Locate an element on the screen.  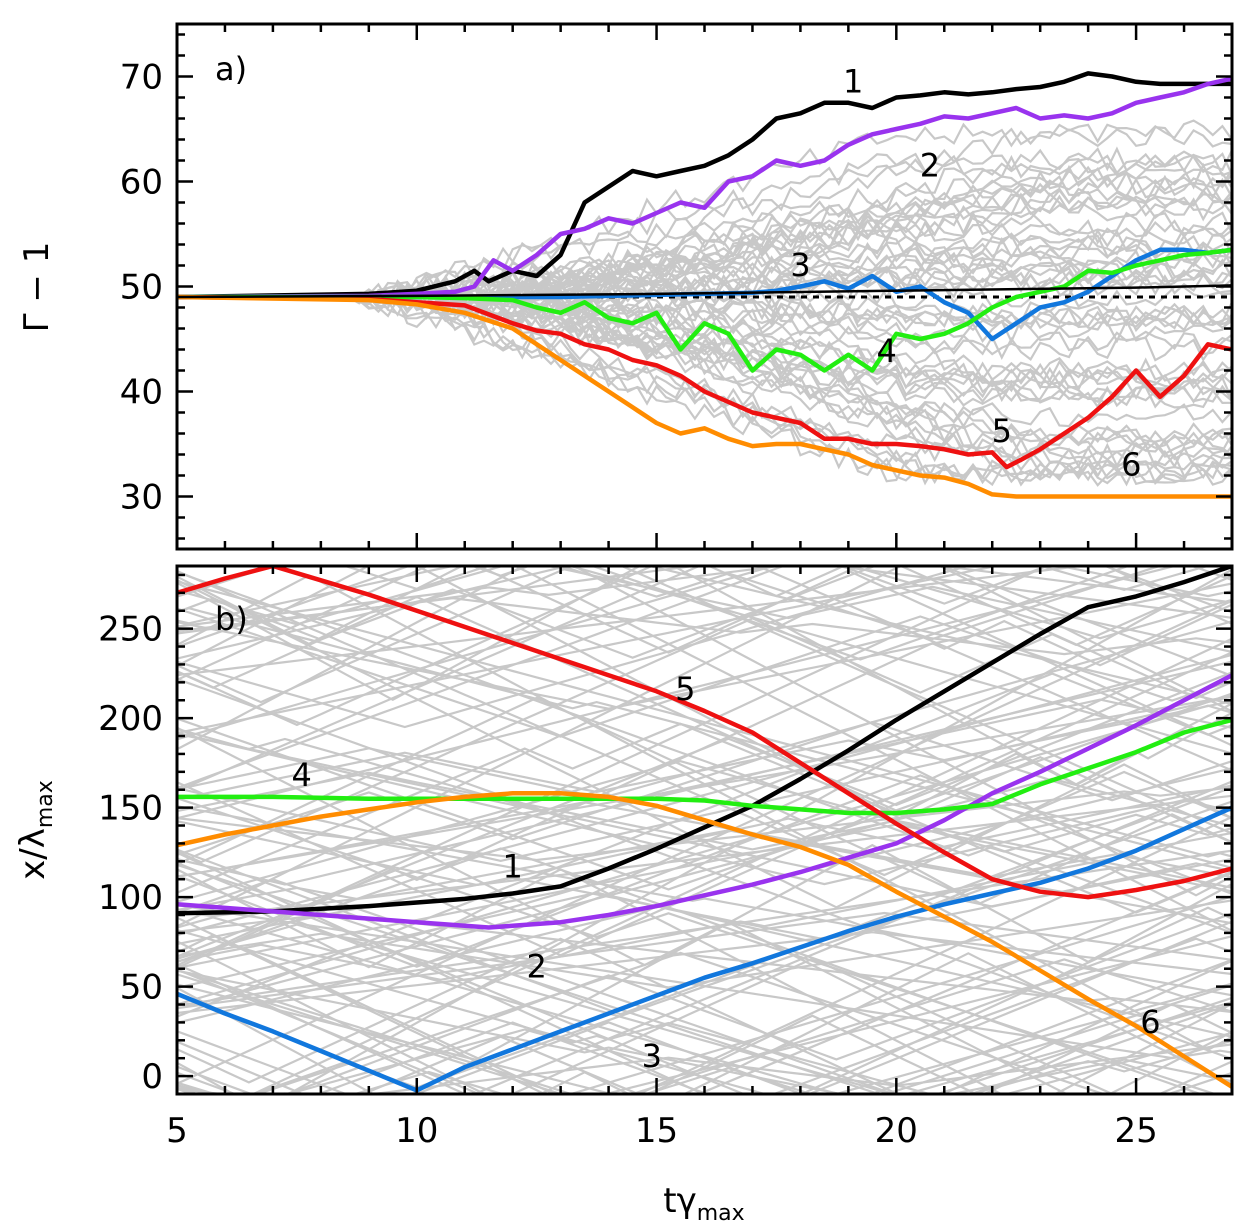
y-tick-label: 250 is located at coordinates (130, 630).